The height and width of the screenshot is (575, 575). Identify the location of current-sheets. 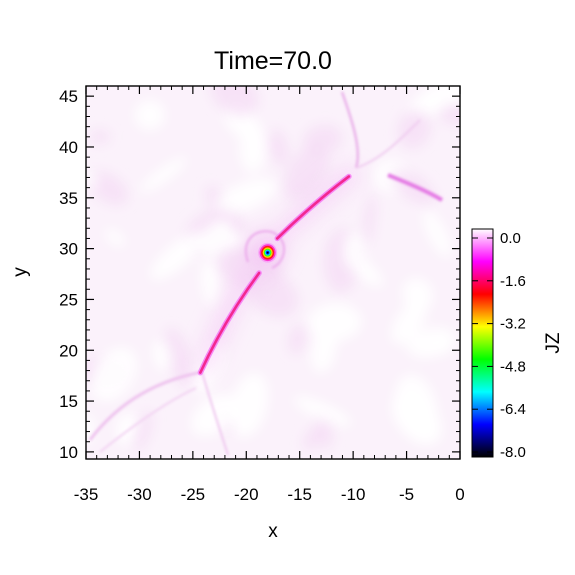
(274, 274).